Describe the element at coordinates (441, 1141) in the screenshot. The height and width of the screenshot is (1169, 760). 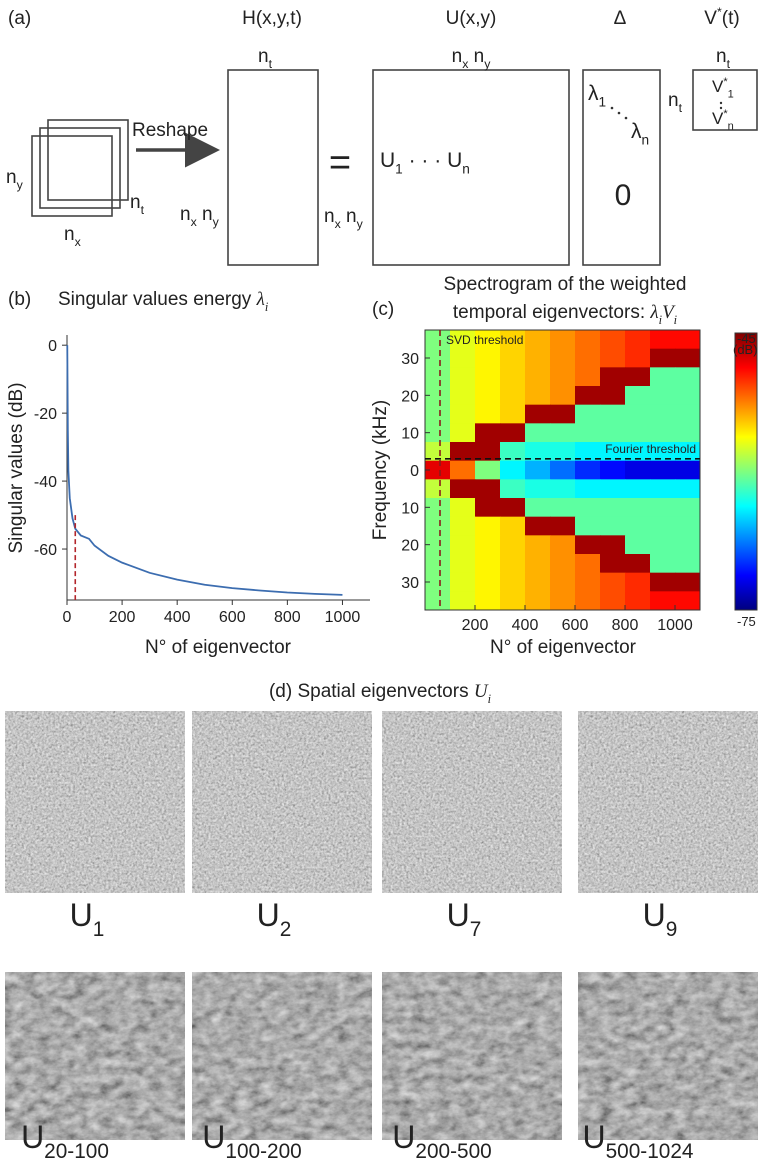
I see `image-label: U200-500` at that location.